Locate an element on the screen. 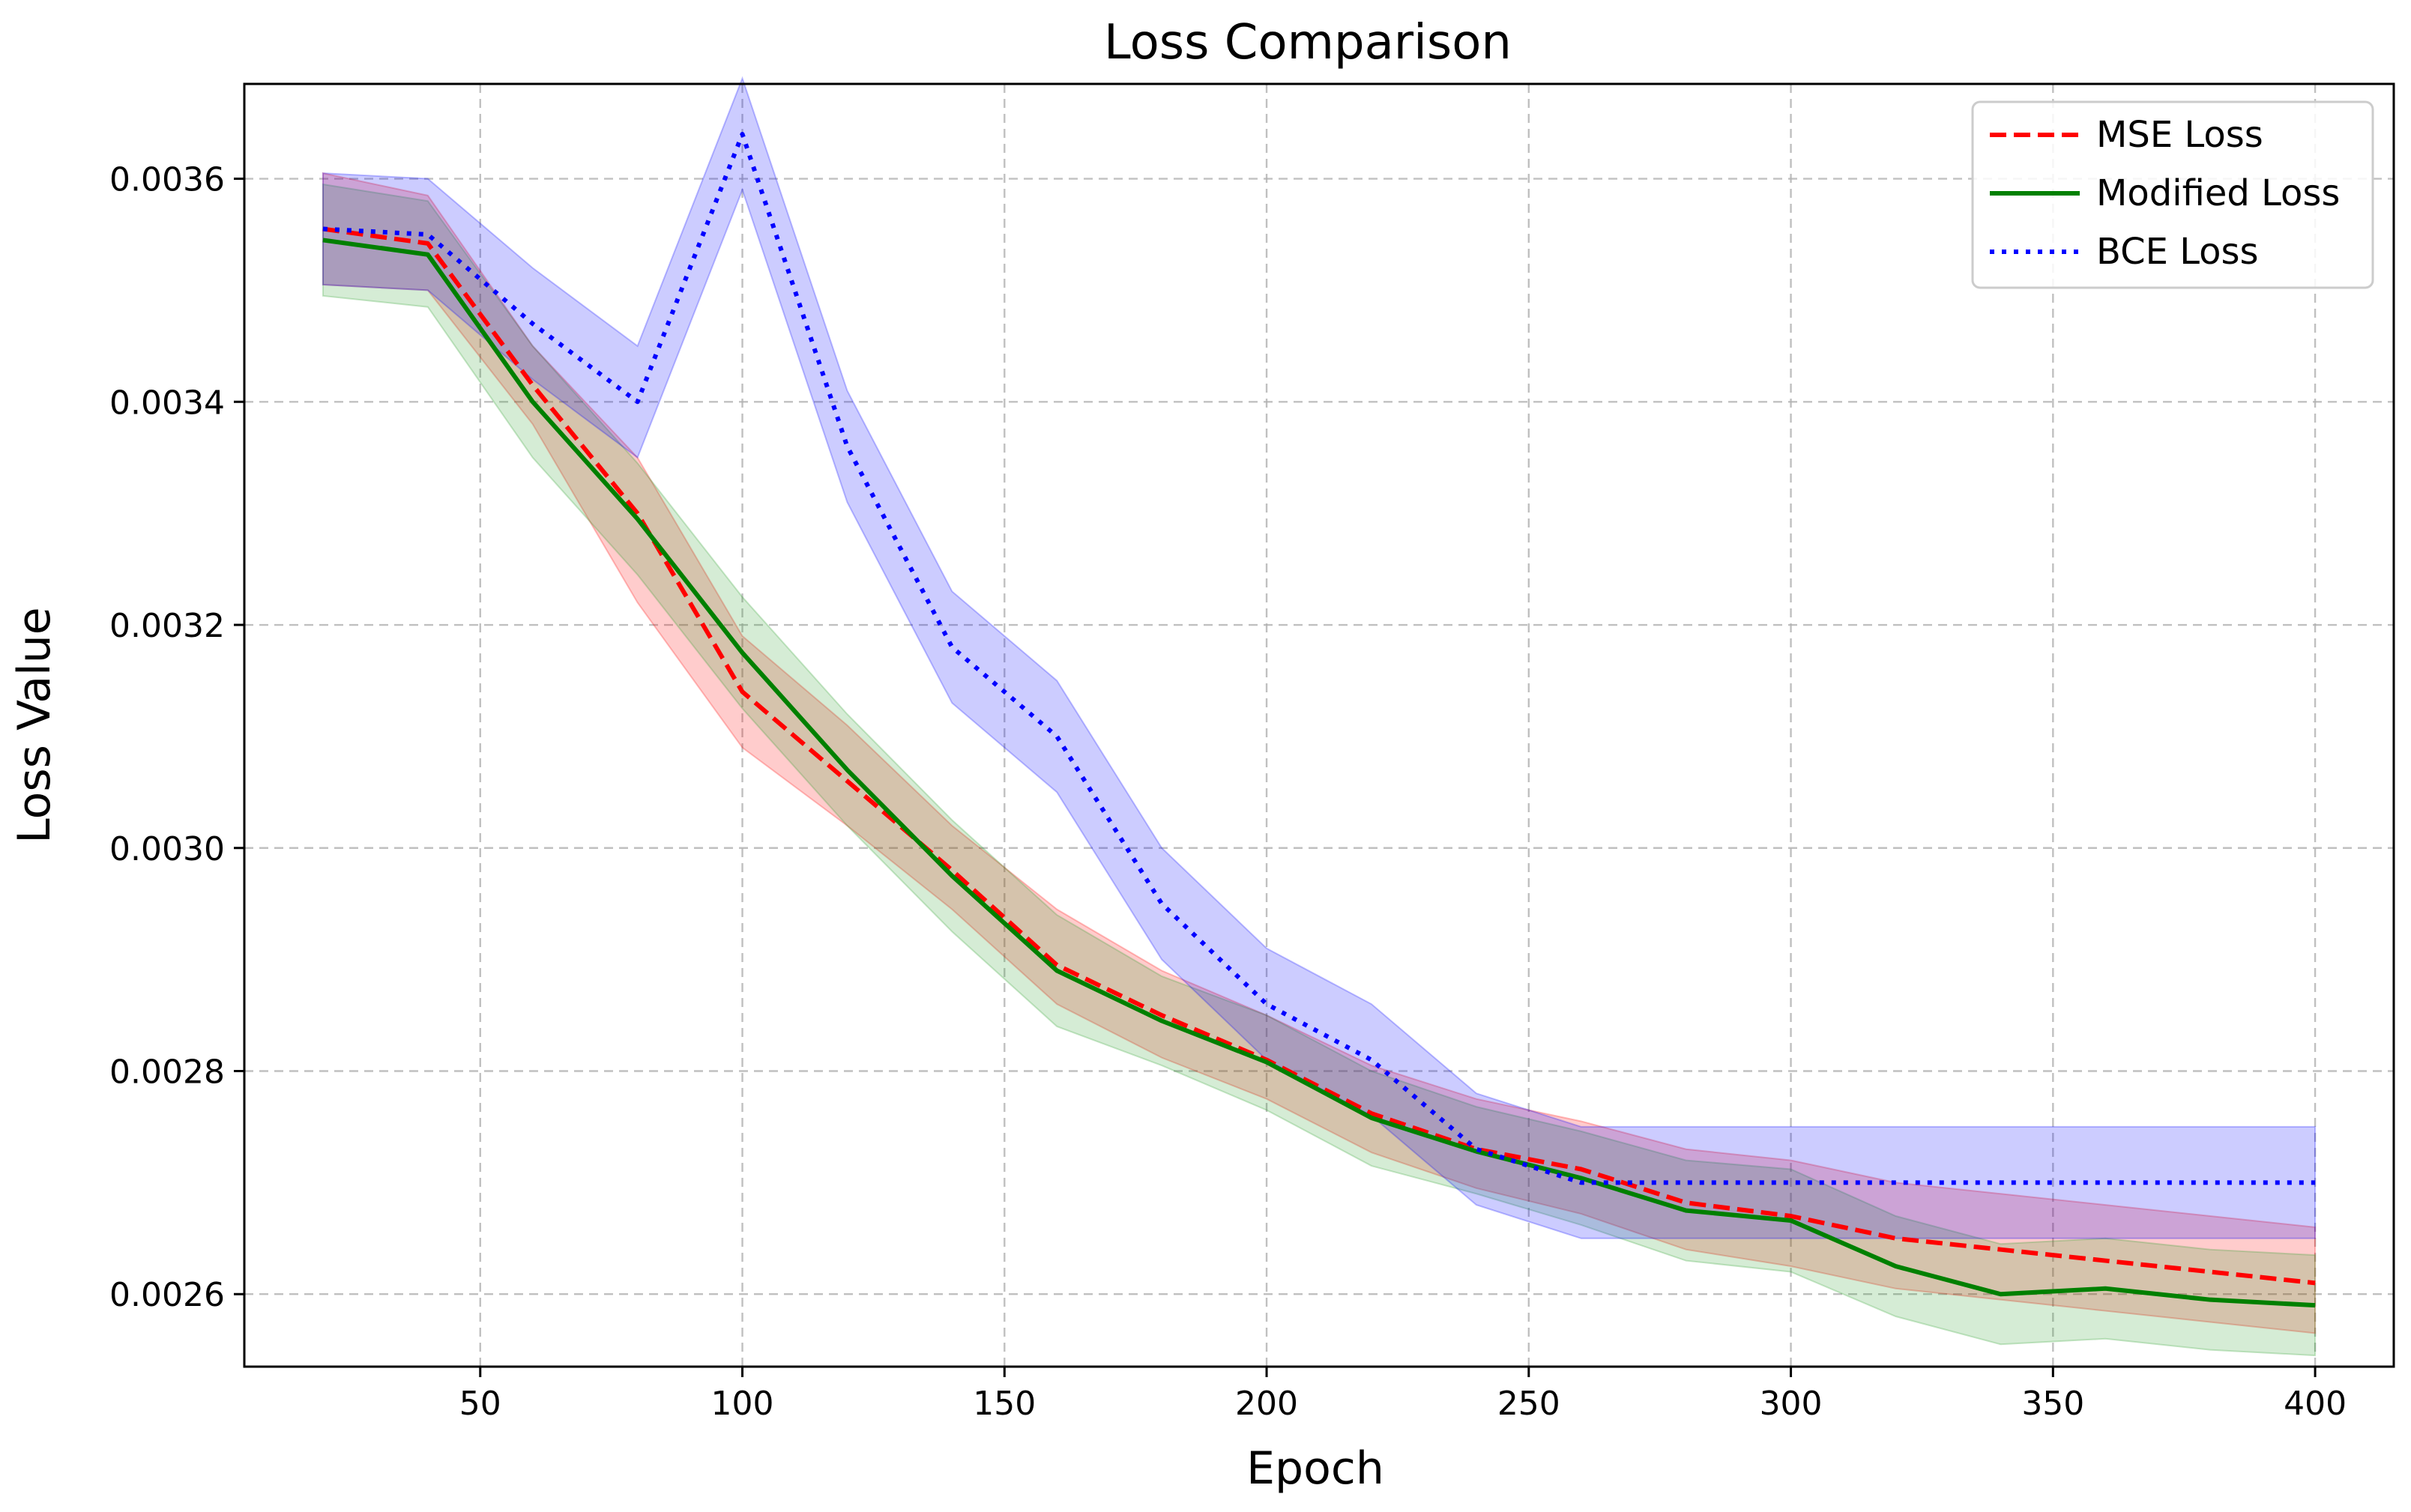 This screenshot has width=2411, height=1512. chart-title: Loss Comparison is located at coordinates (1308, 42).